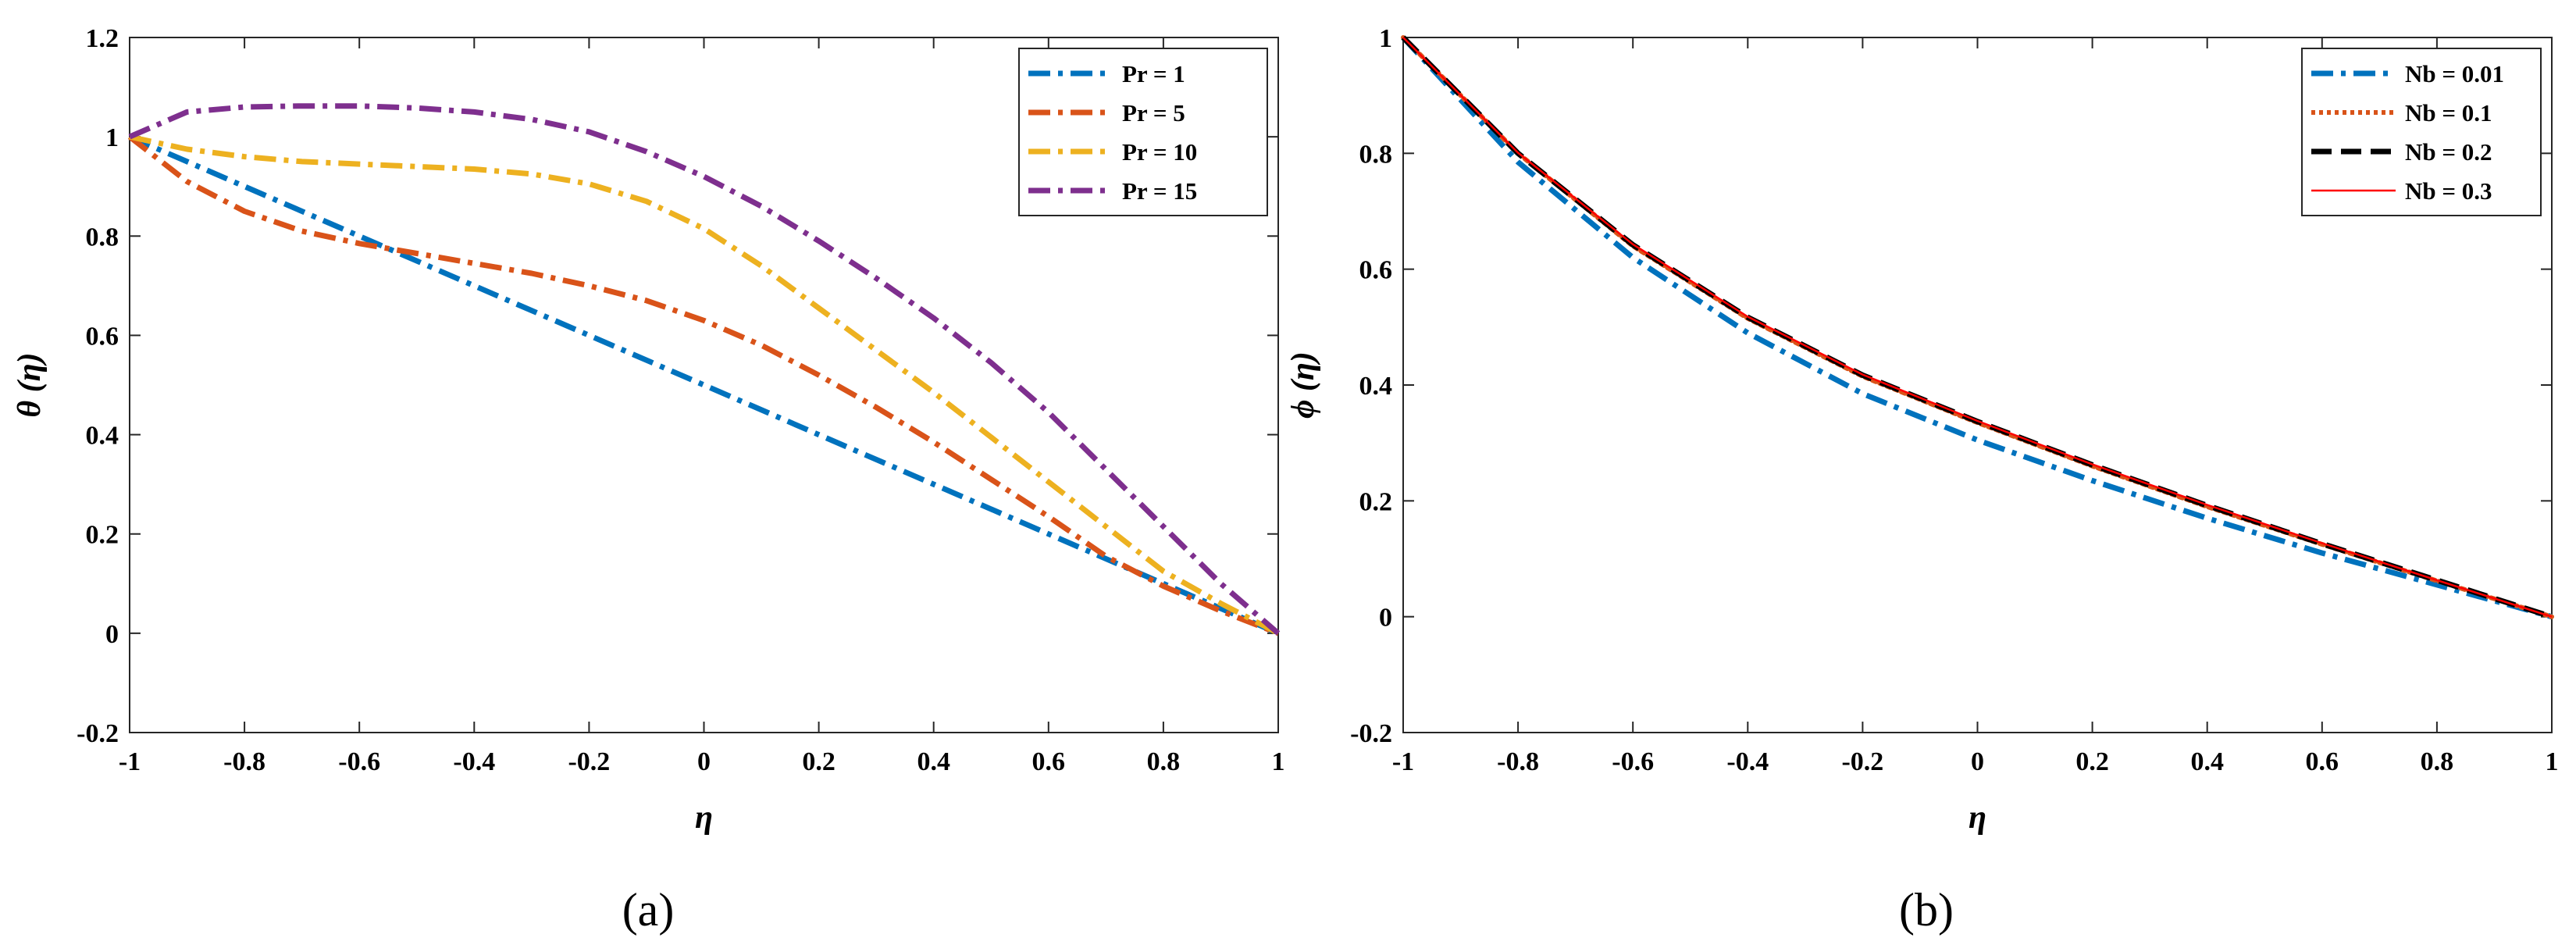 This screenshot has width=2576, height=952. I want to click on legend-entry-2: Nb = 0.2, so click(2448, 152).